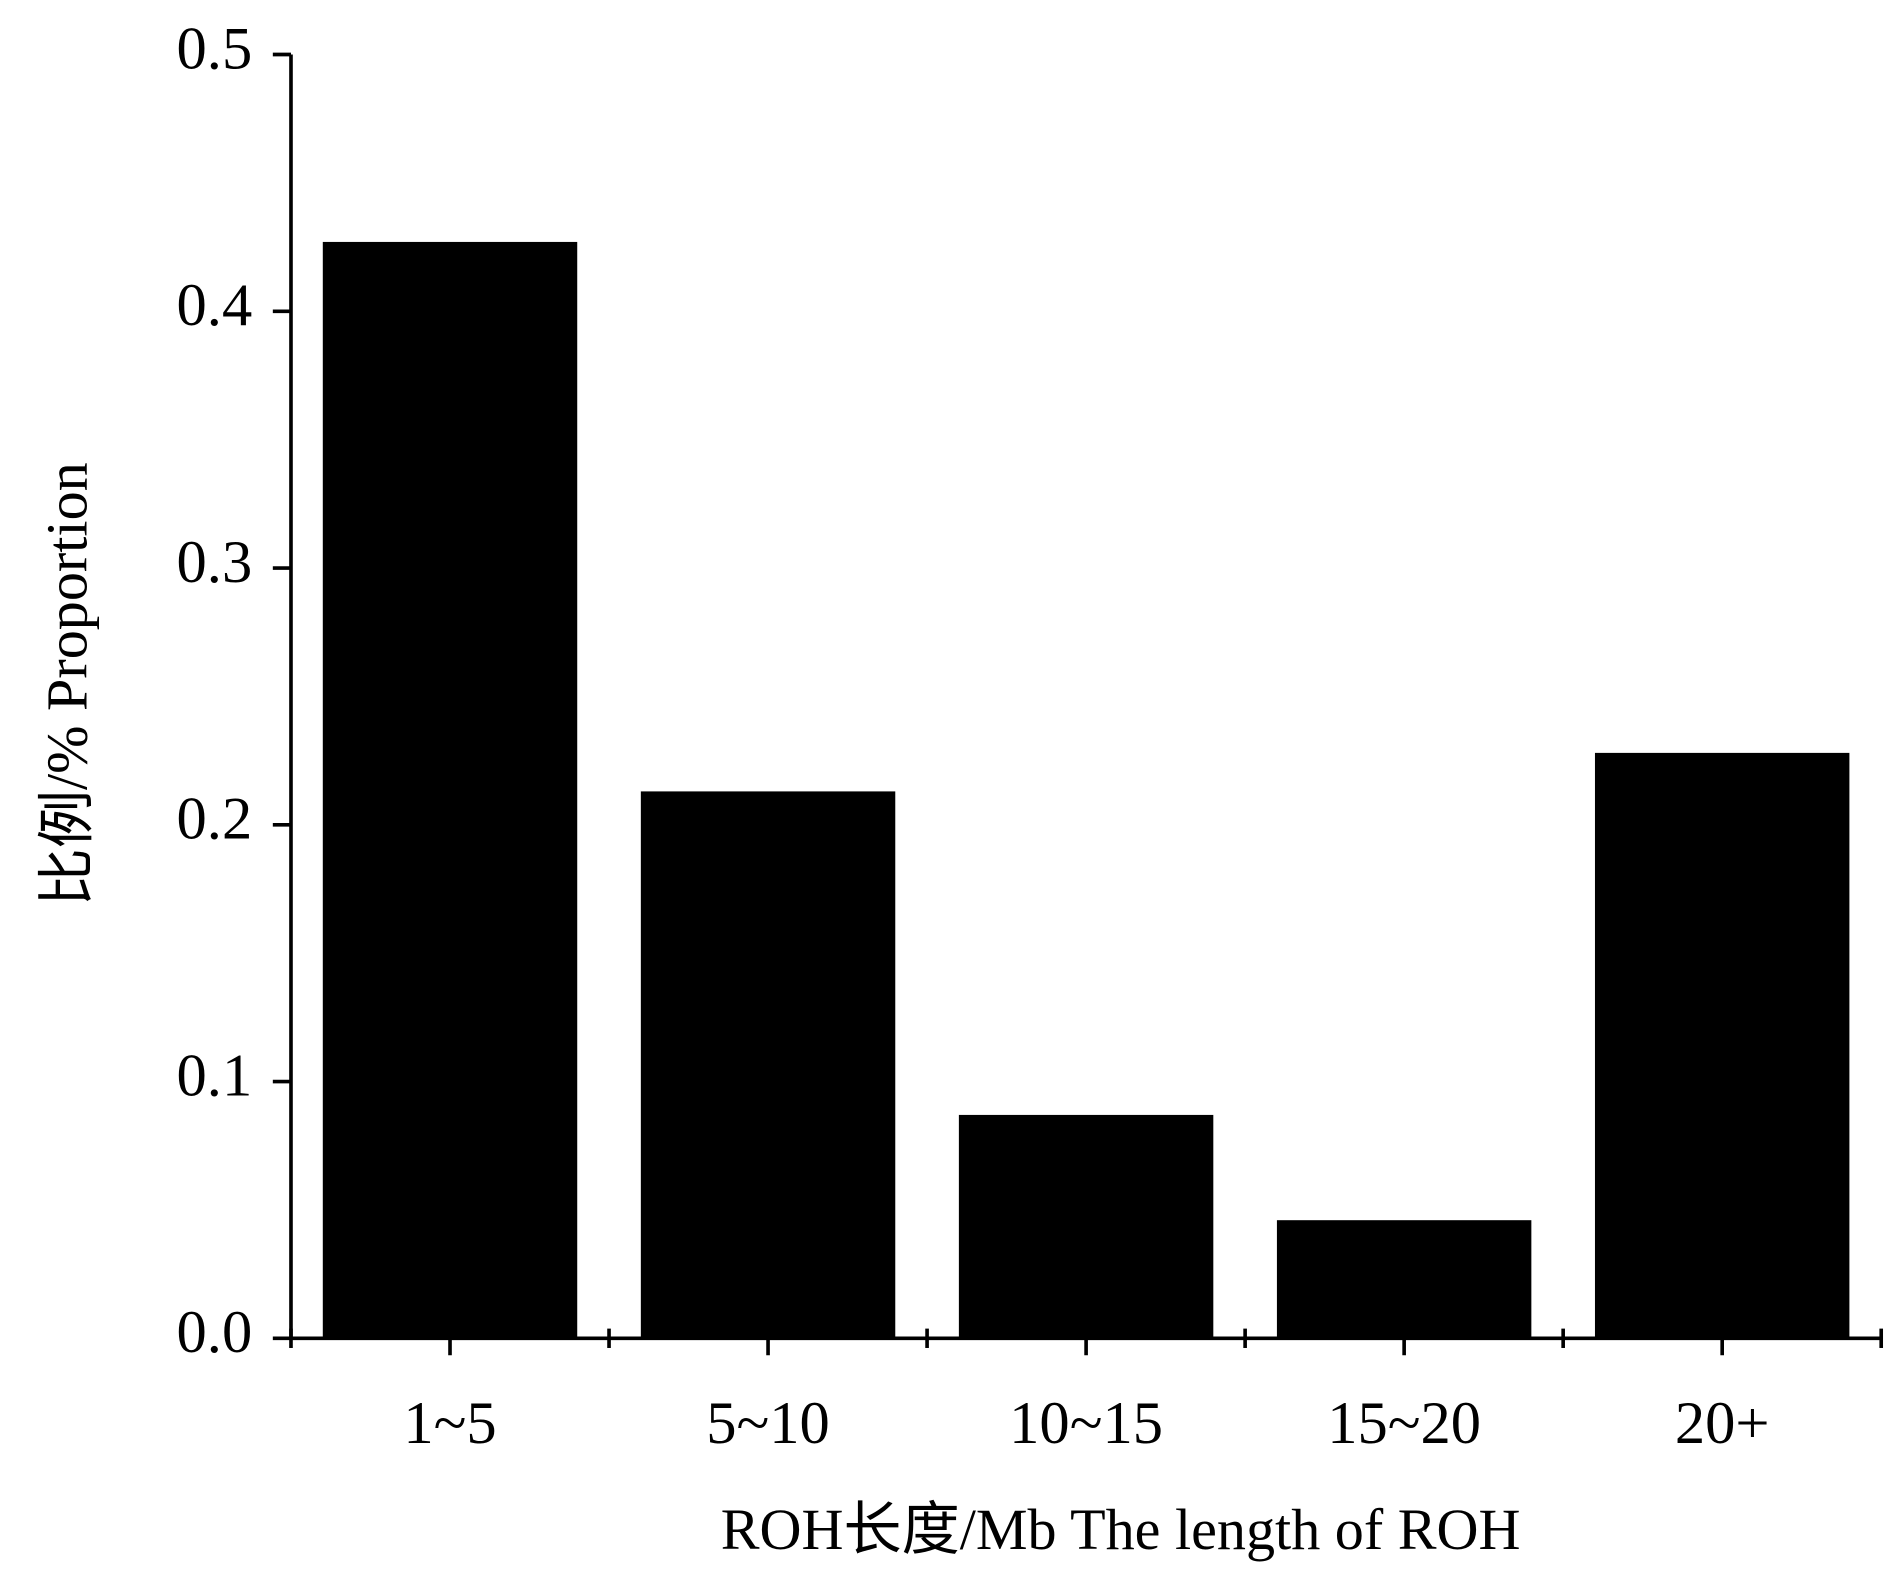 The width and height of the screenshot is (1890, 1589). What do you see at coordinates (1086, 1423) in the screenshot?
I see `x-tick-label: 10~15` at bounding box center [1086, 1423].